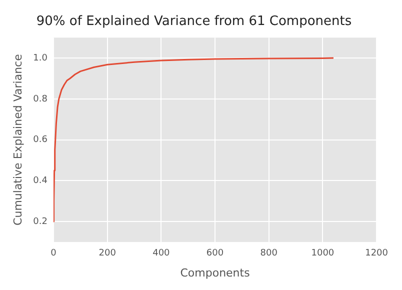 The image size is (402, 290). Describe the element at coordinates (53, 253) in the screenshot. I see `x-tick-label: 0` at that location.